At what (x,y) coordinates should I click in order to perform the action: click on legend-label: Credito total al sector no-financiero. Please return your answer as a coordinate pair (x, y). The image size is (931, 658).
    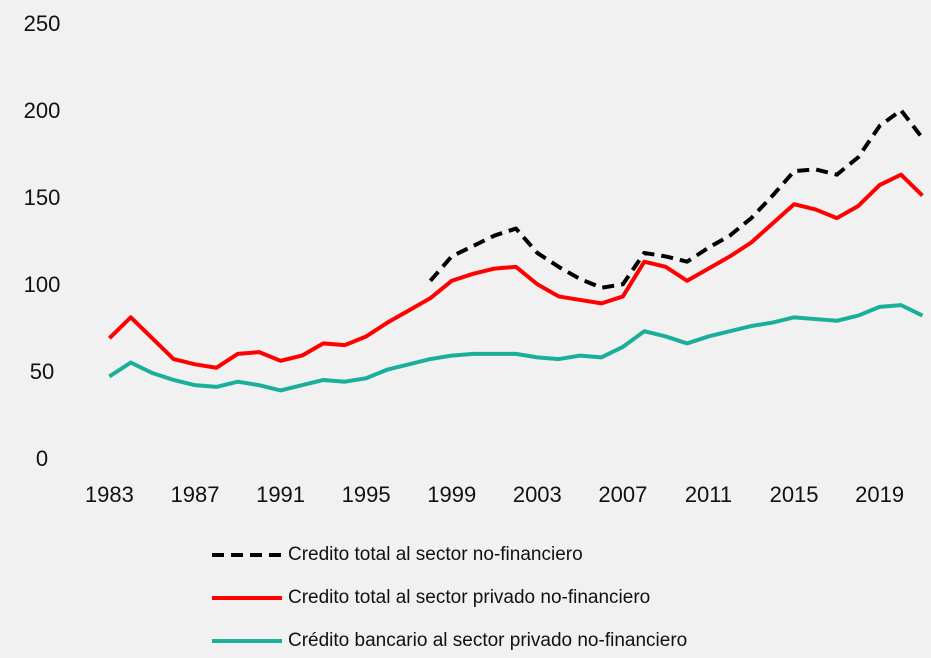
    Looking at the image, I should click on (435, 554).